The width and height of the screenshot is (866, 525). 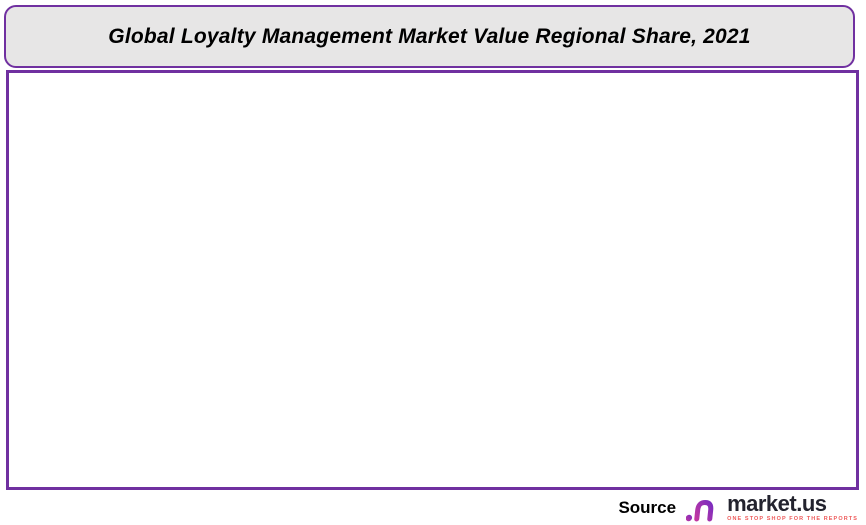 What do you see at coordinates (647, 507) in the screenshot?
I see `source-label: Source` at bounding box center [647, 507].